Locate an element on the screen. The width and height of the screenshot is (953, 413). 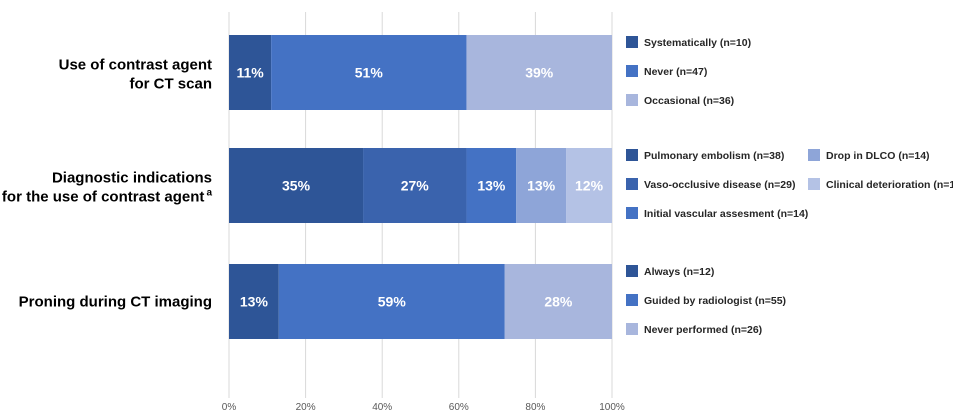
data-label: 28% is located at coordinates (558, 302).